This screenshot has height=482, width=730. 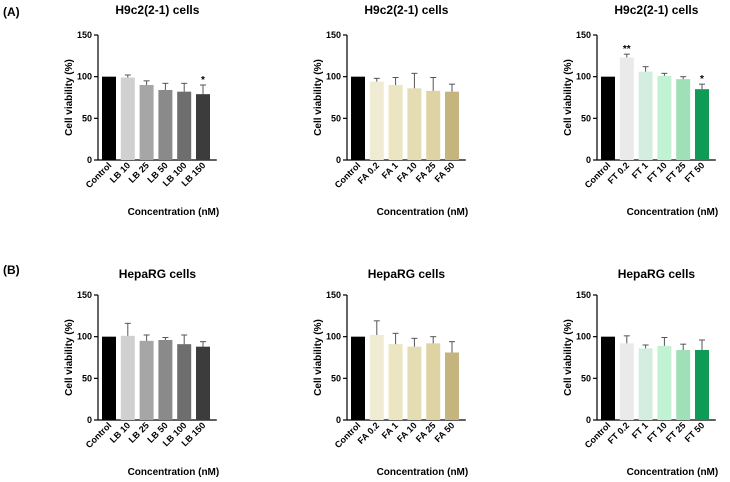 I want to click on panel-label-a: (A), so click(x=11, y=12).